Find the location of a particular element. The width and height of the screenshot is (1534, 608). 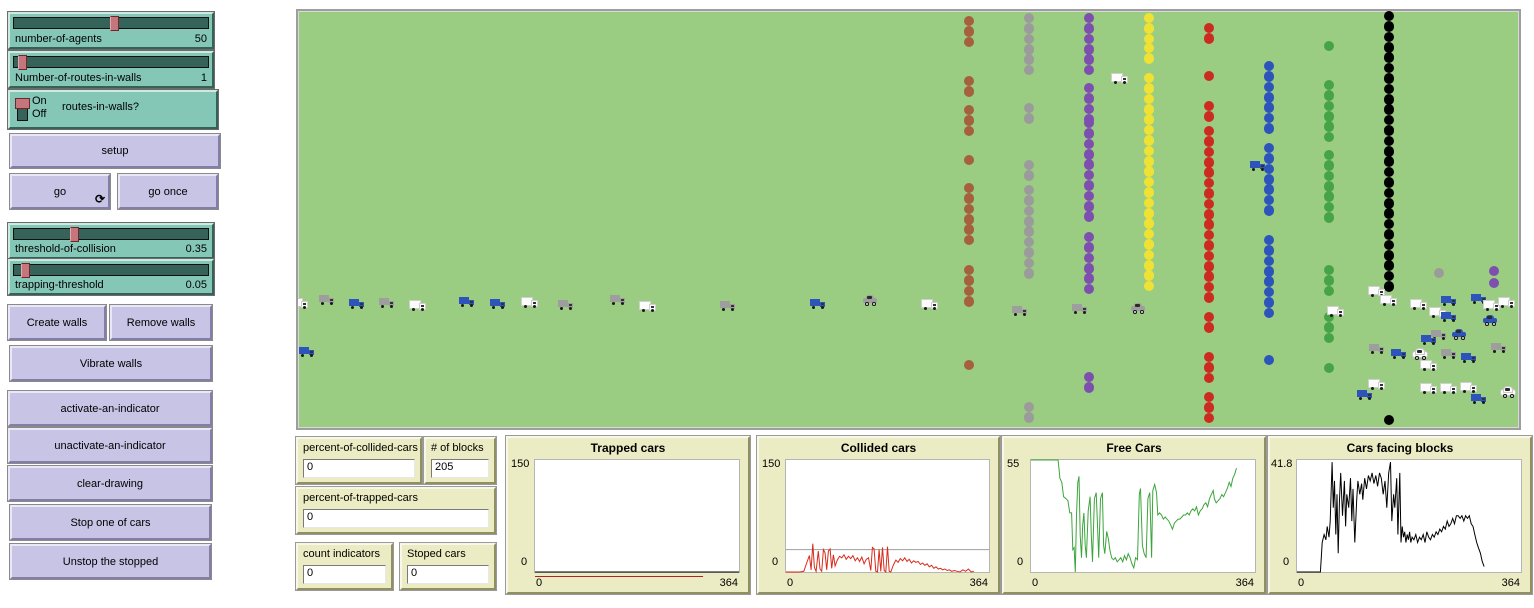

switch-on-label: On is located at coordinates (39, 101).